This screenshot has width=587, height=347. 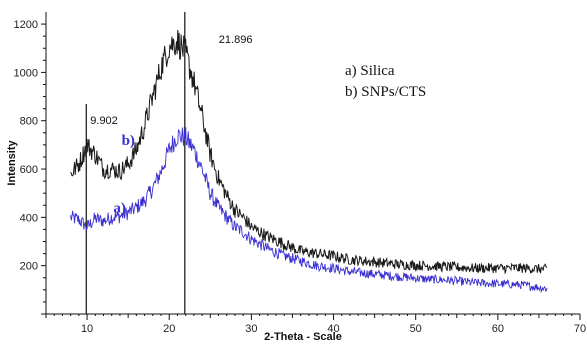 I want to click on y-tick-label: 1200, so click(x=26, y=25).